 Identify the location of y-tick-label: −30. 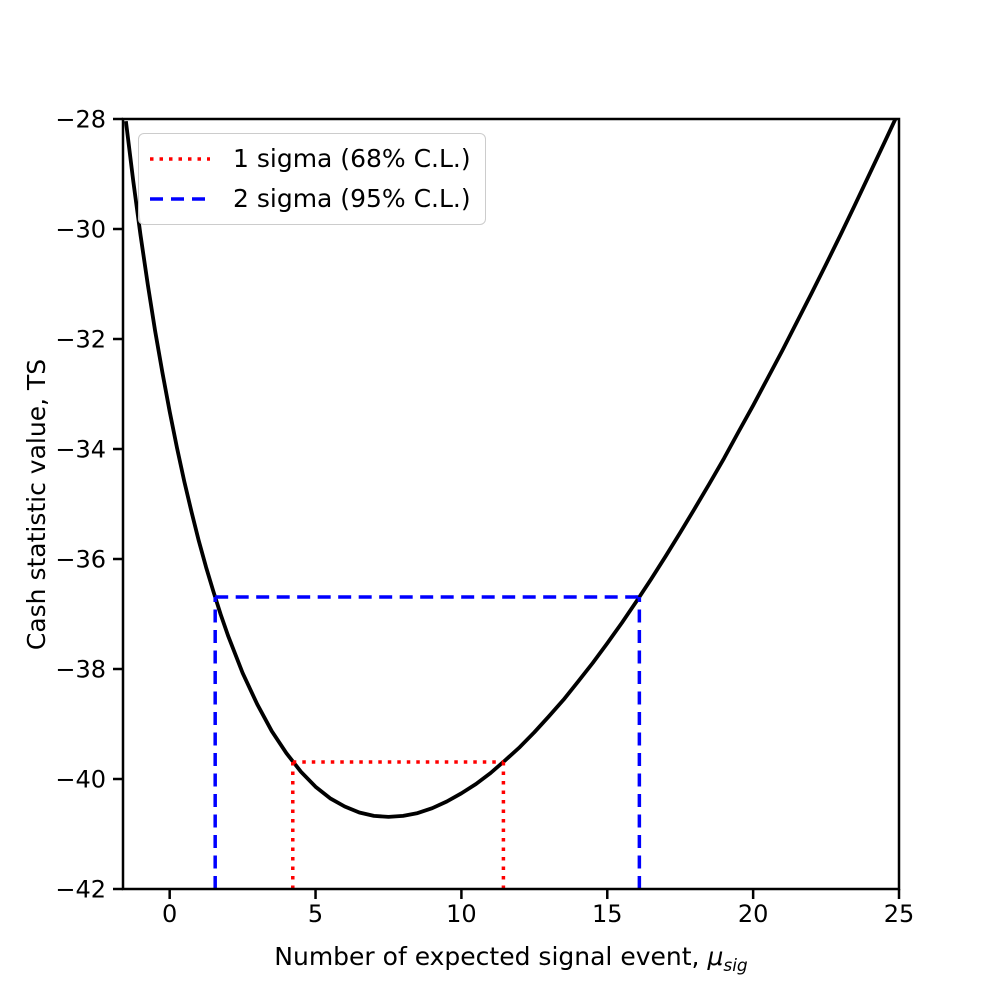
(80, 230).